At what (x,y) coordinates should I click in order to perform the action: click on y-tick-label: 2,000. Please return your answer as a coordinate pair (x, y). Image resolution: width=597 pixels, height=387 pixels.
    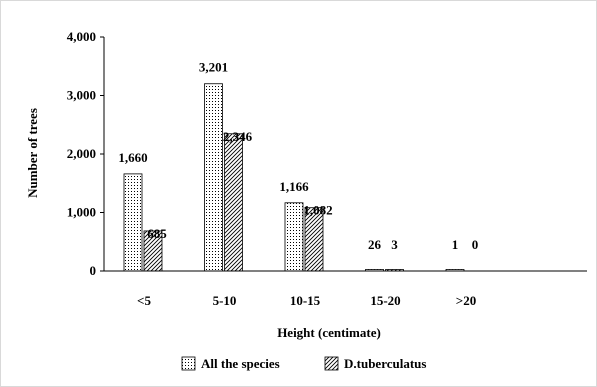
    Looking at the image, I should click on (81, 153).